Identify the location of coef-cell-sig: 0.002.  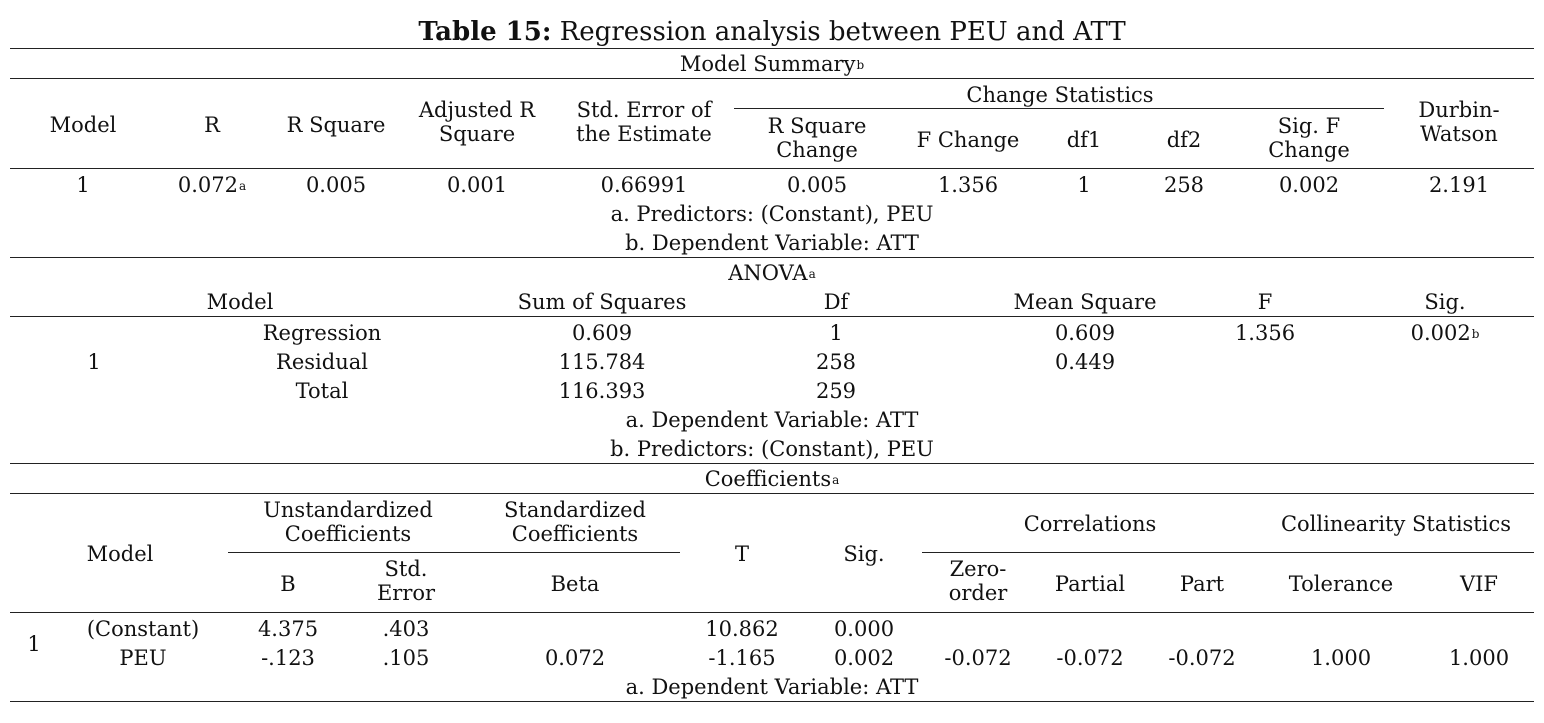
(864, 658).